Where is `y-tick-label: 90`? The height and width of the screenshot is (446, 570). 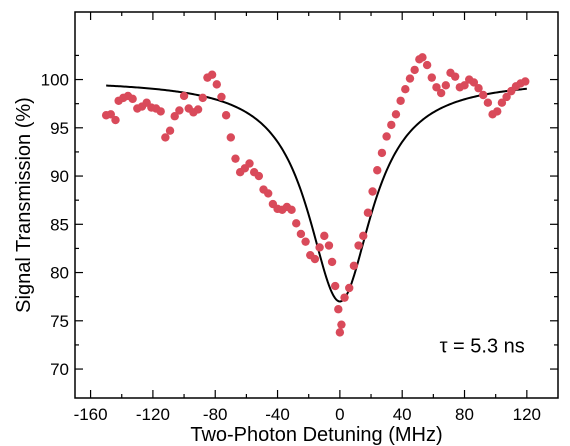 y-tick-label: 90 is located at coordinates (59, 176).